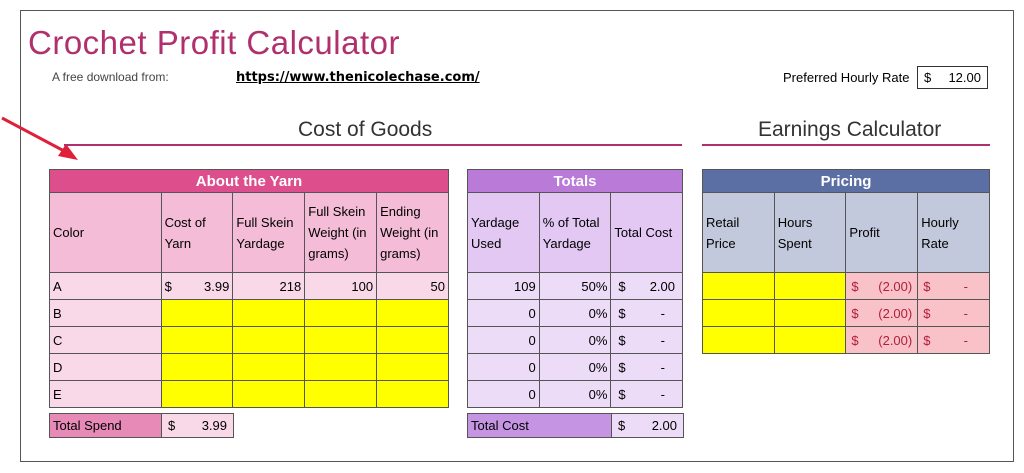 The height and width of the screenshot is (473, 1024). Describe the element at coordinates (197, 232) in the screenshot. I see `col-cost: Cost of Yarn` at that location.